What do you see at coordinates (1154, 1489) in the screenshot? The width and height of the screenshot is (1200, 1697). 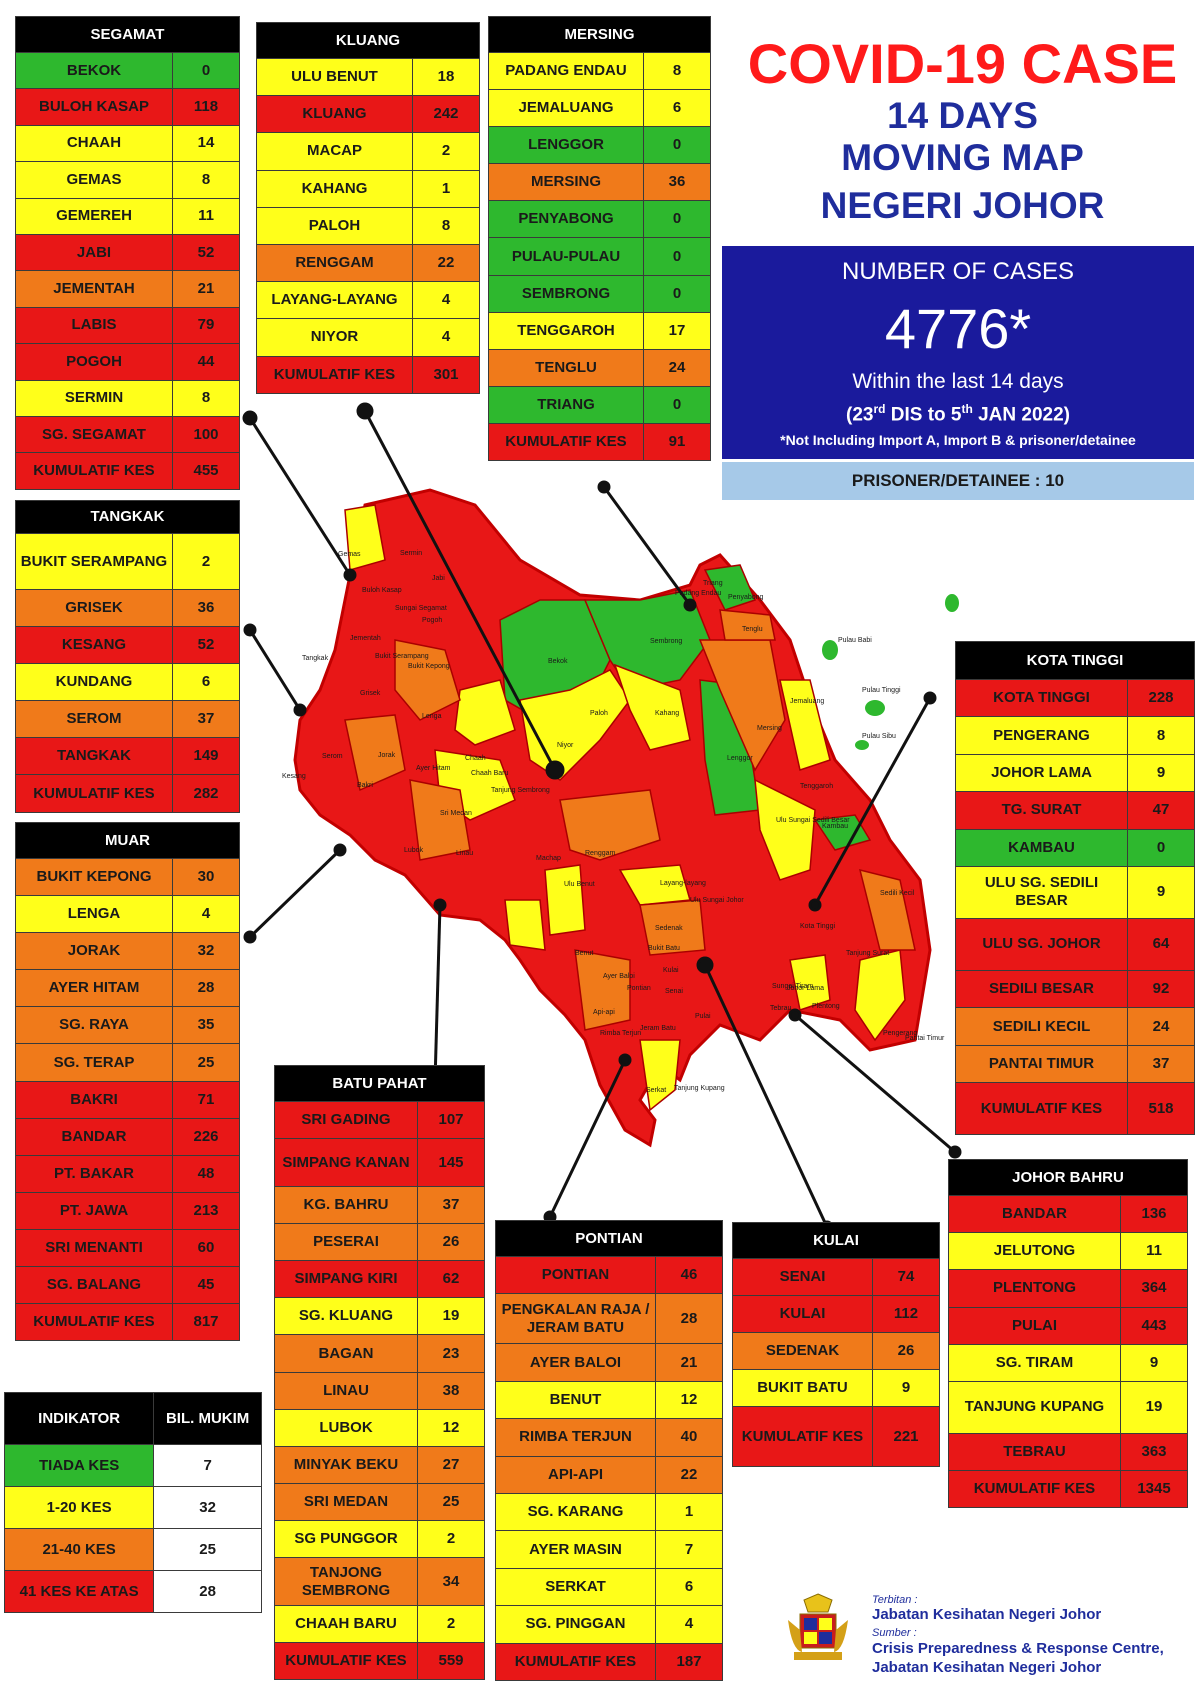 I see `case-count: 1345` at bounding box center [1154, 1489].